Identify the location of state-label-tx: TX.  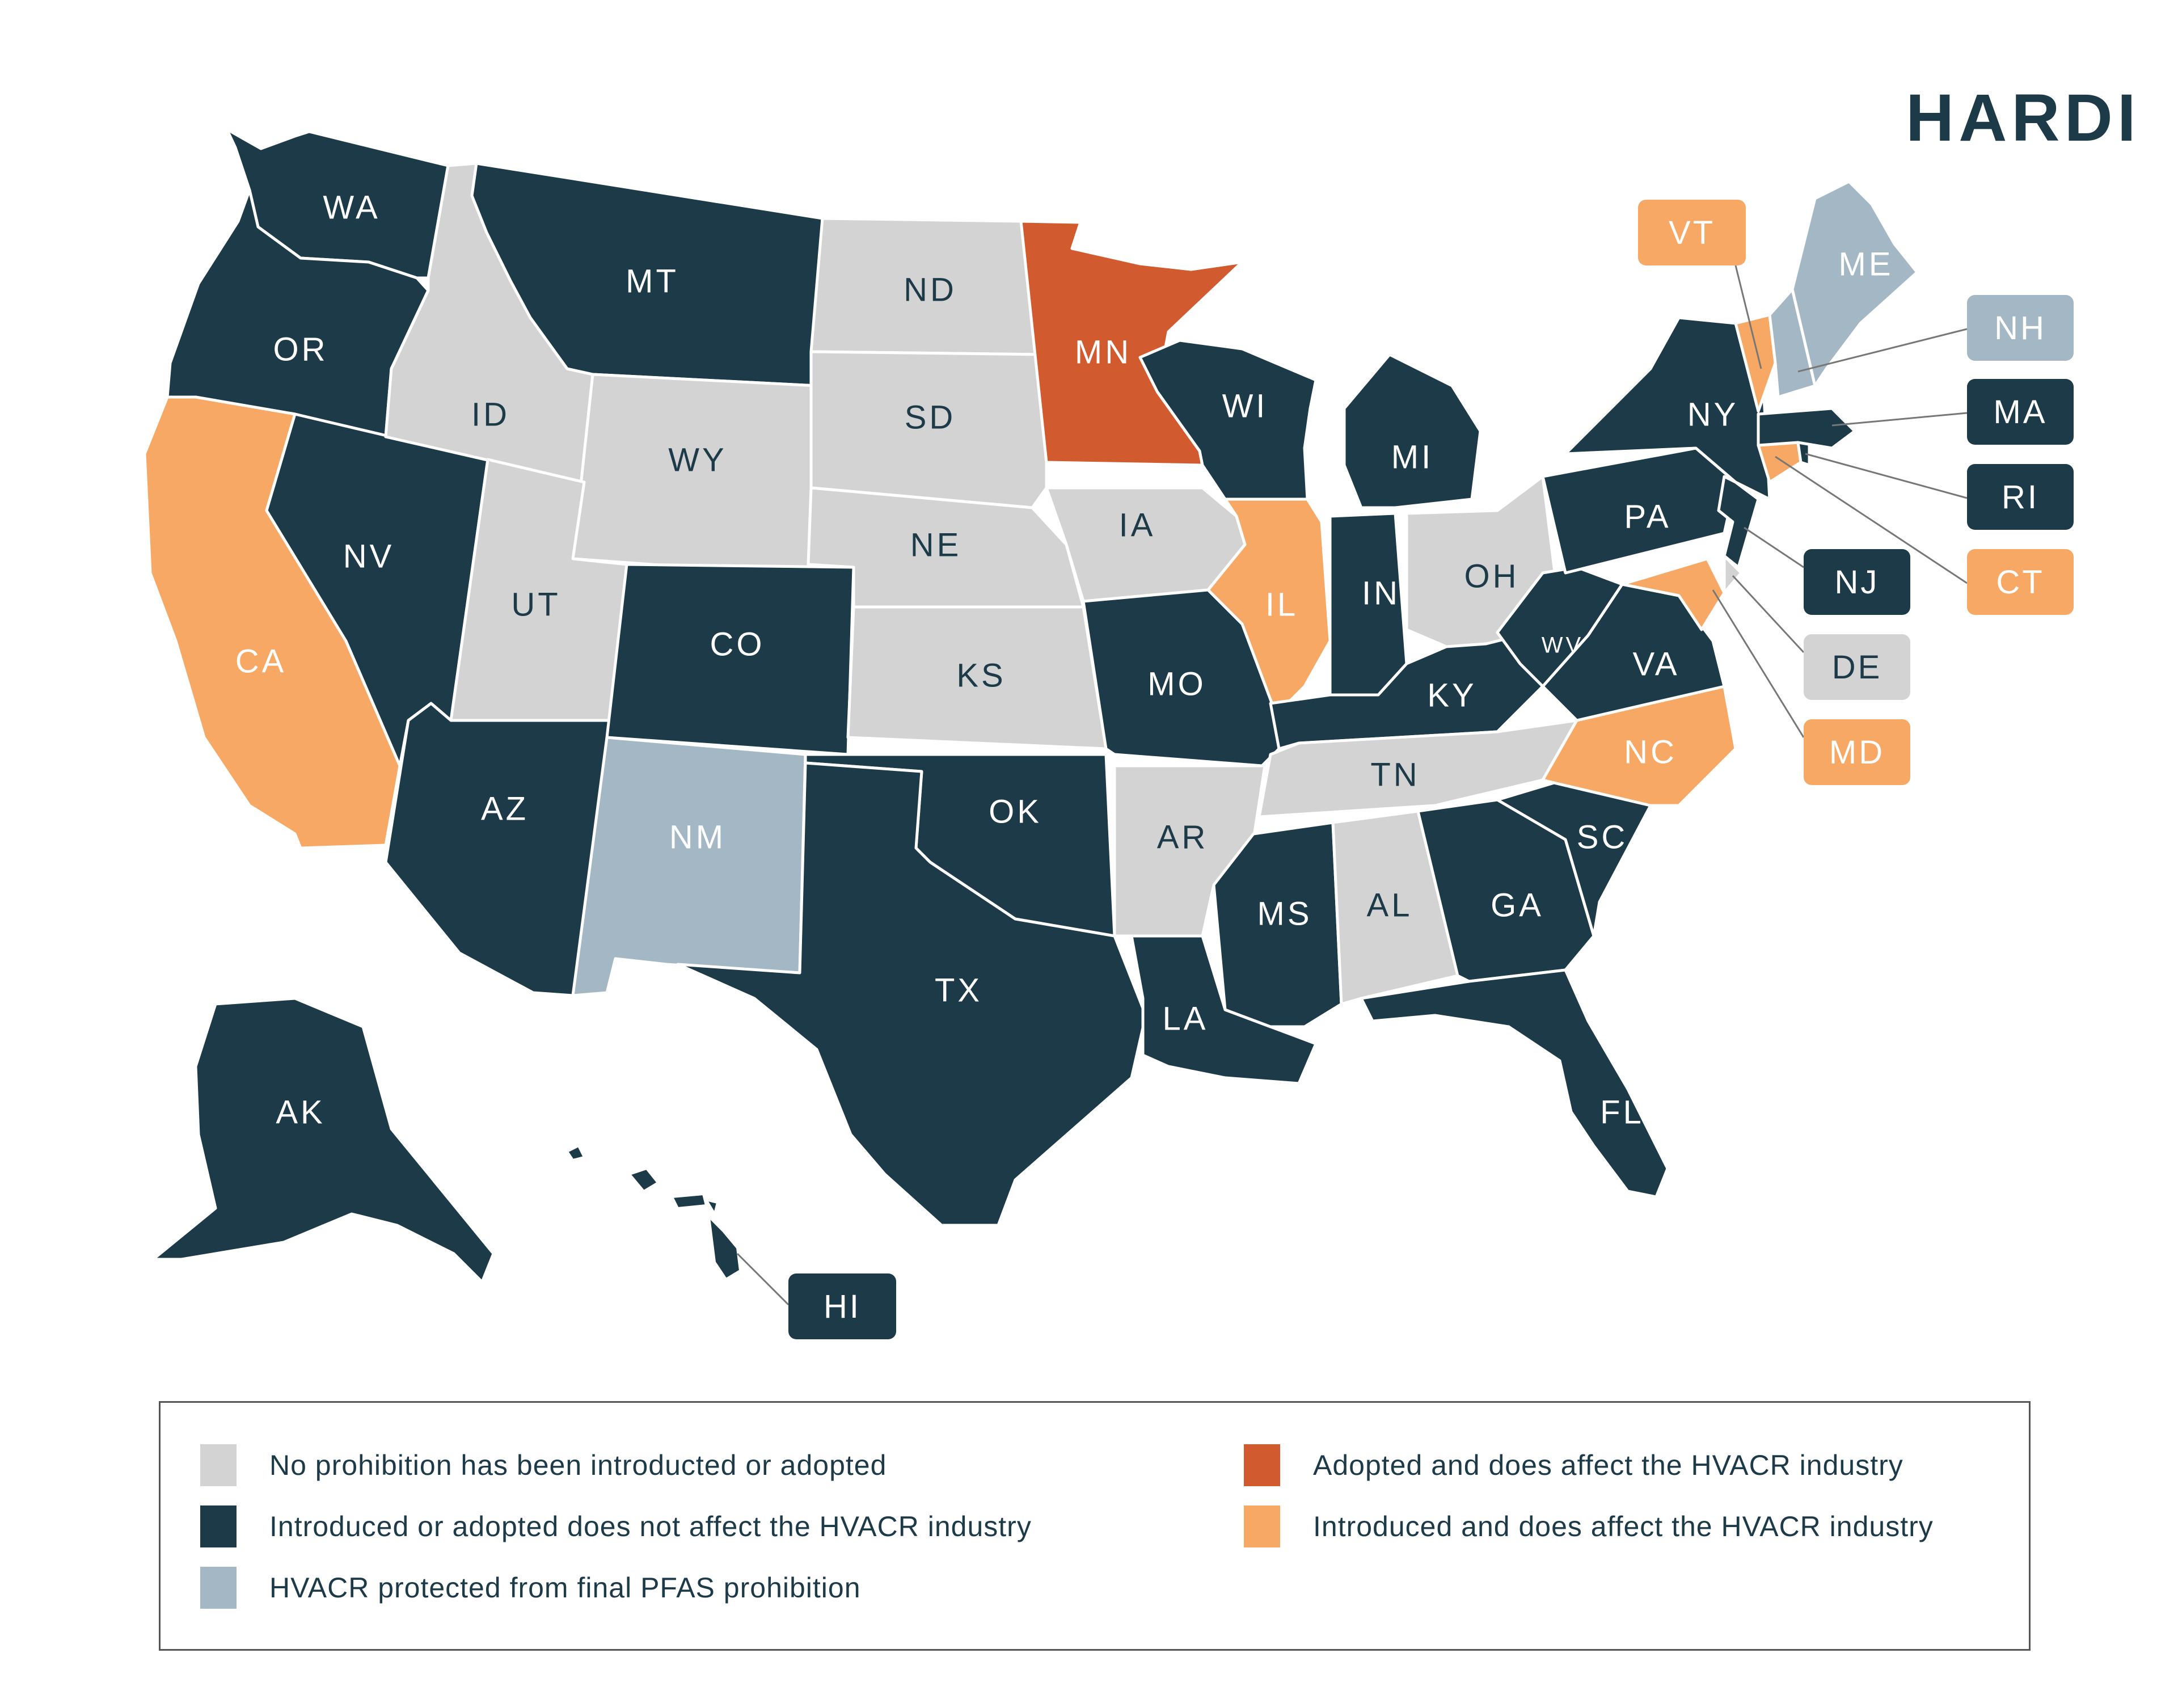
(958, 990).